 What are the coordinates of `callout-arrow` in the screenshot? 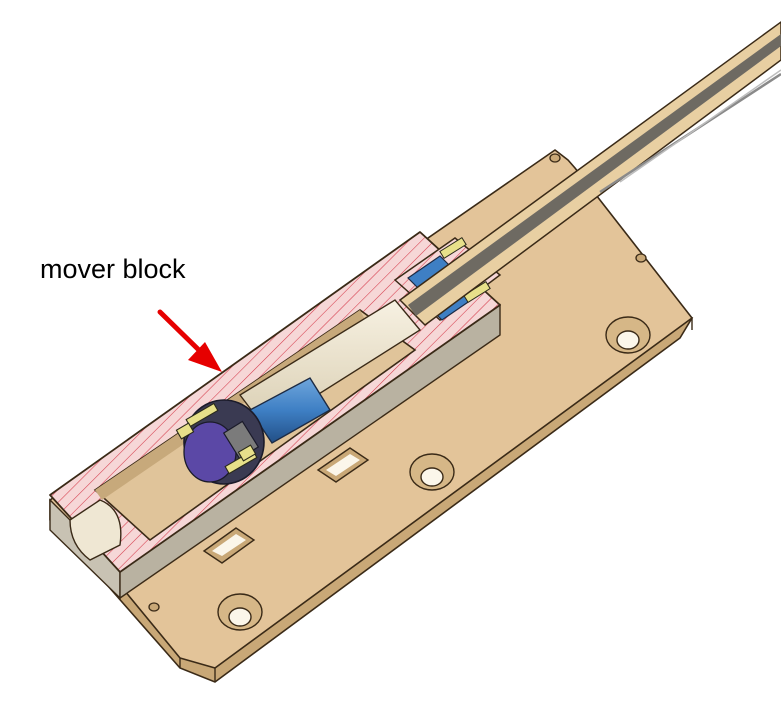 It's located at (189, 340).